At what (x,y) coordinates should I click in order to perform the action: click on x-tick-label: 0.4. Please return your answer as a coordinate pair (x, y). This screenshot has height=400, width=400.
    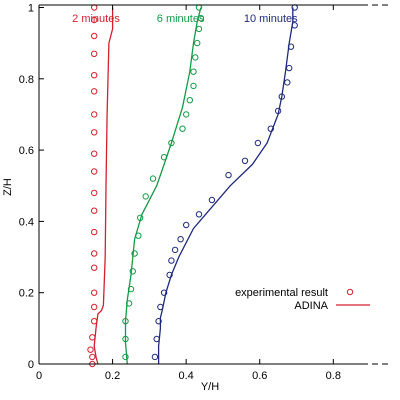
    Looking at the image, I should click on (186, 376).